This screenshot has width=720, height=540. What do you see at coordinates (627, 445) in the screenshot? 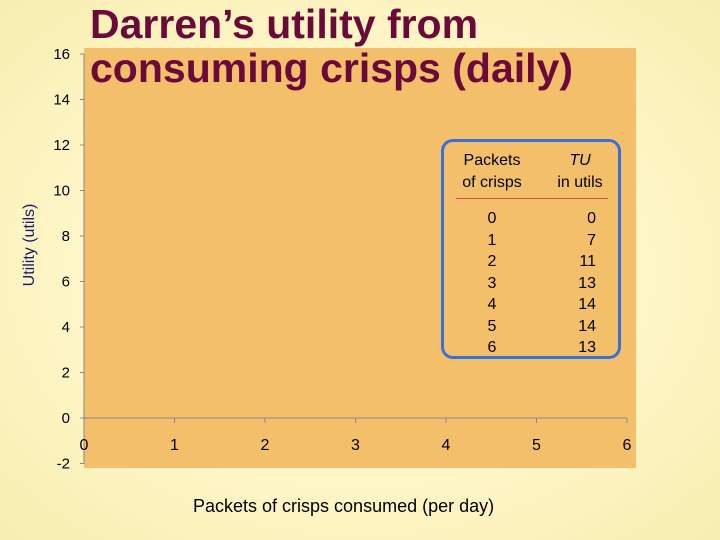
I see `x-tick-label: 6` at bounding box center [627, 445].